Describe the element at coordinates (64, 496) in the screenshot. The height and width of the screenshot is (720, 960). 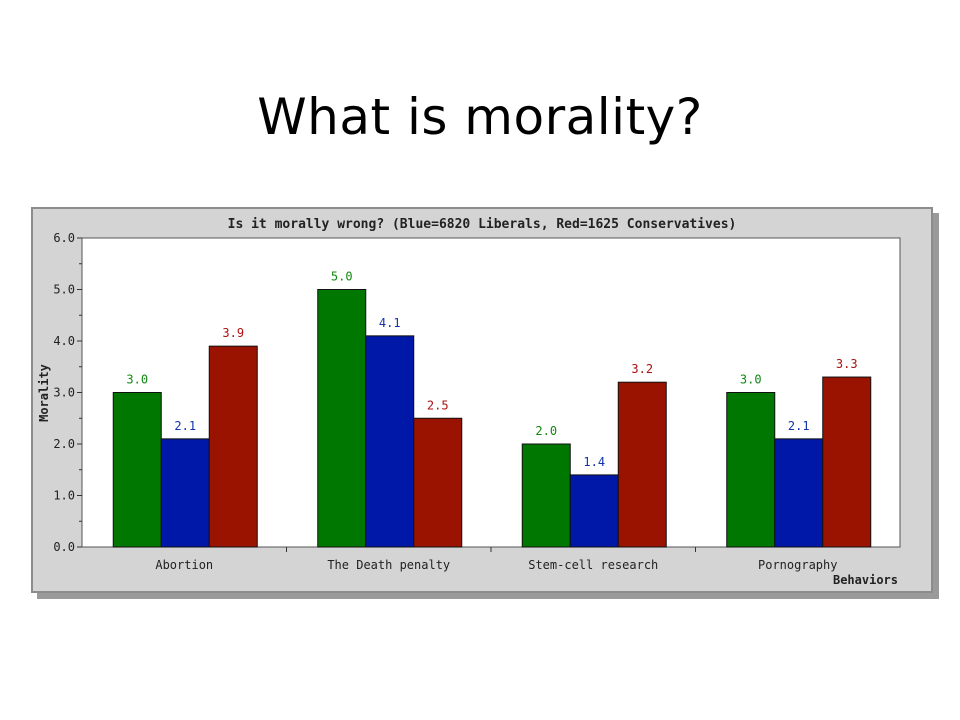
I see `y-tick-label: 1.0` at that location.